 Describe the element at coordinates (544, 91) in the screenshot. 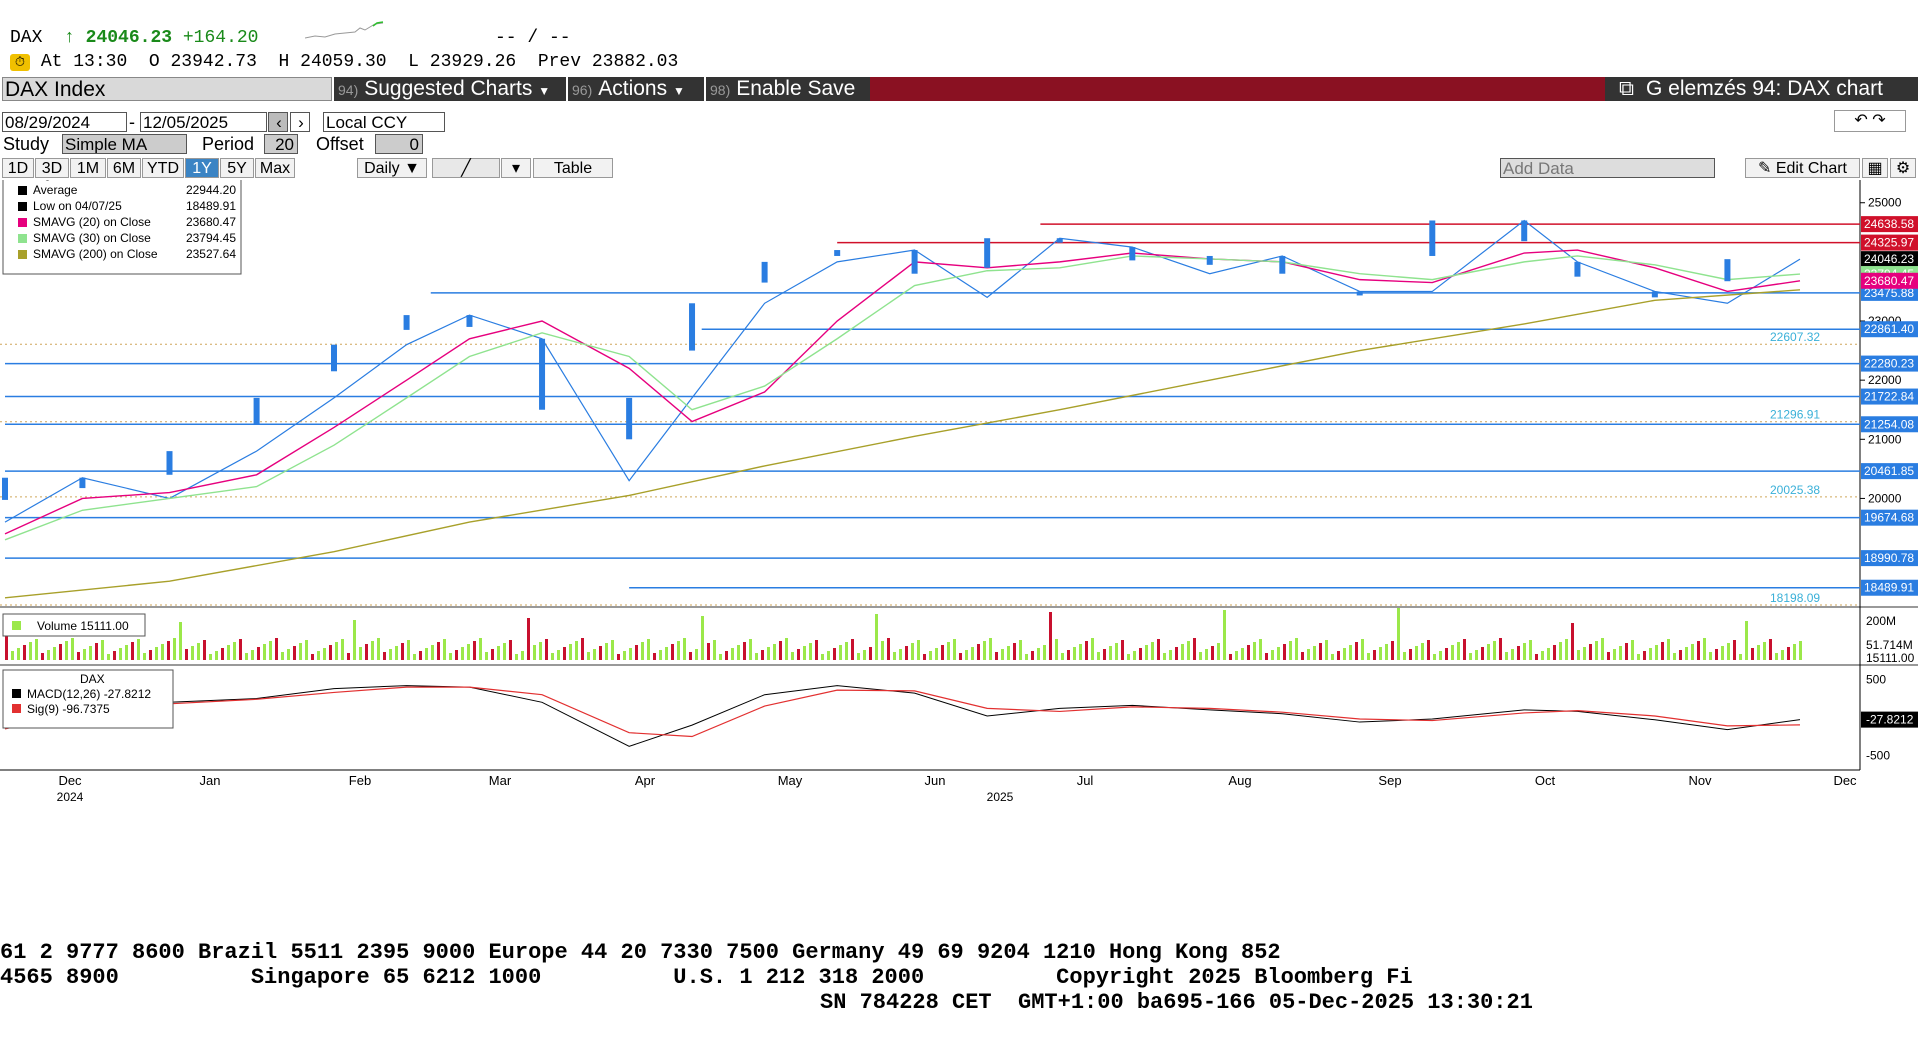

I see `dropdown-icon: ▼` at that location.